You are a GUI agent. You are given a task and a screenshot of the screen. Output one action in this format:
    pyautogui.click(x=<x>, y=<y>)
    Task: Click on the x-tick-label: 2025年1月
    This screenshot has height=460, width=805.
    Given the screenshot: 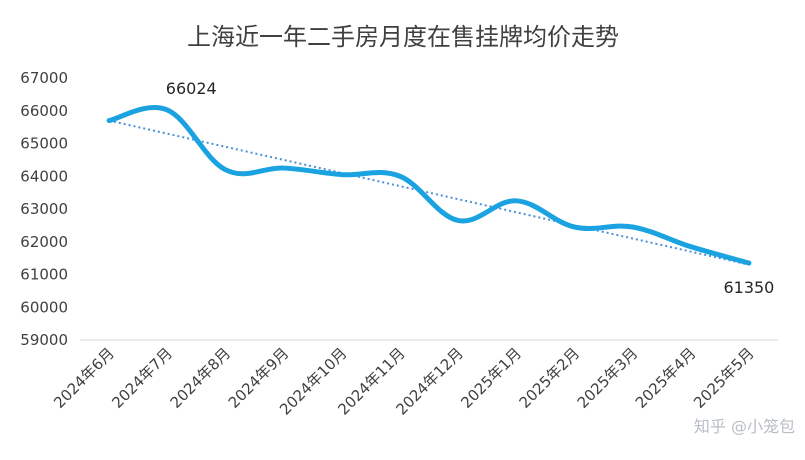 What is the action you would take?
    pyautogui.click(x=491, y=378)
    